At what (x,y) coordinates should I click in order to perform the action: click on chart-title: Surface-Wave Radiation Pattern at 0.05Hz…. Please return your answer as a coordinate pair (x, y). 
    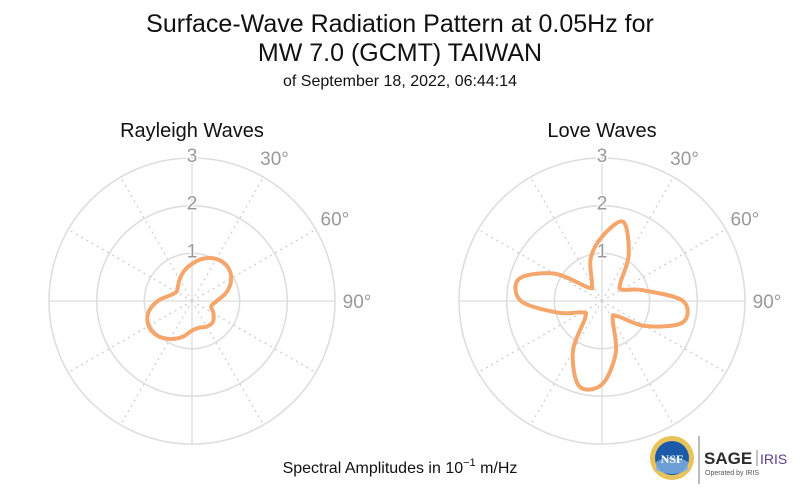
    Looking at the image, I should click on (400, 24).